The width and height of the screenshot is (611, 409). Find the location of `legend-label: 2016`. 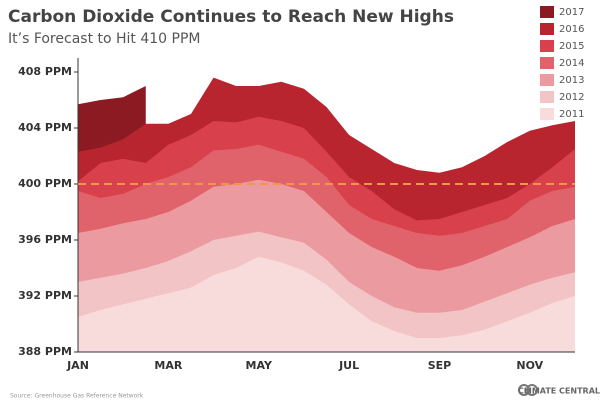

legend-label: 2016 is located at coordinates (571, 29).